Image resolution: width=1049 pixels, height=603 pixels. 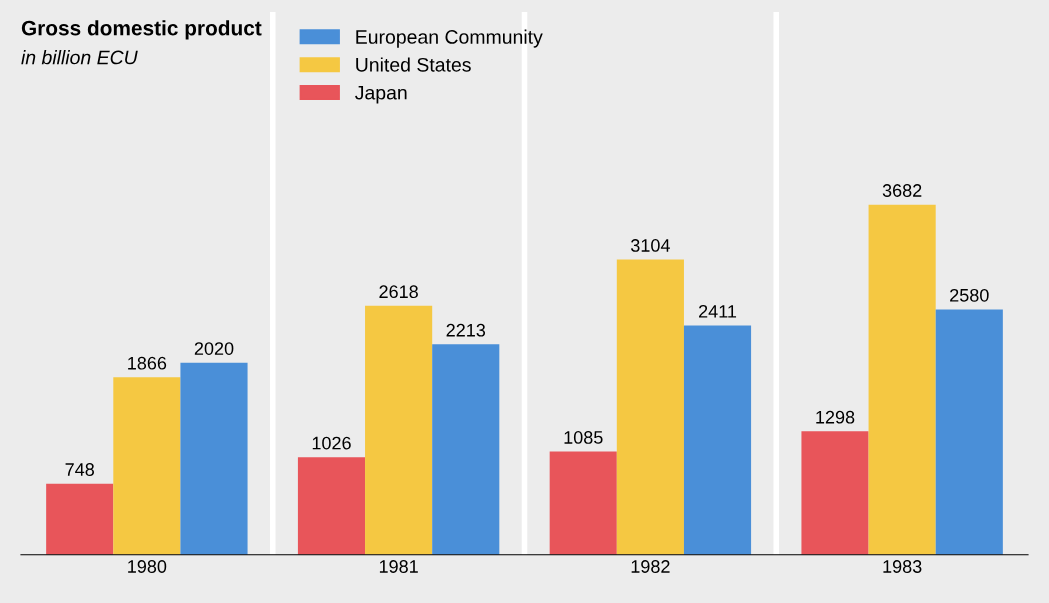 I want to click on data-label: 748, so click(x=79, y=469).